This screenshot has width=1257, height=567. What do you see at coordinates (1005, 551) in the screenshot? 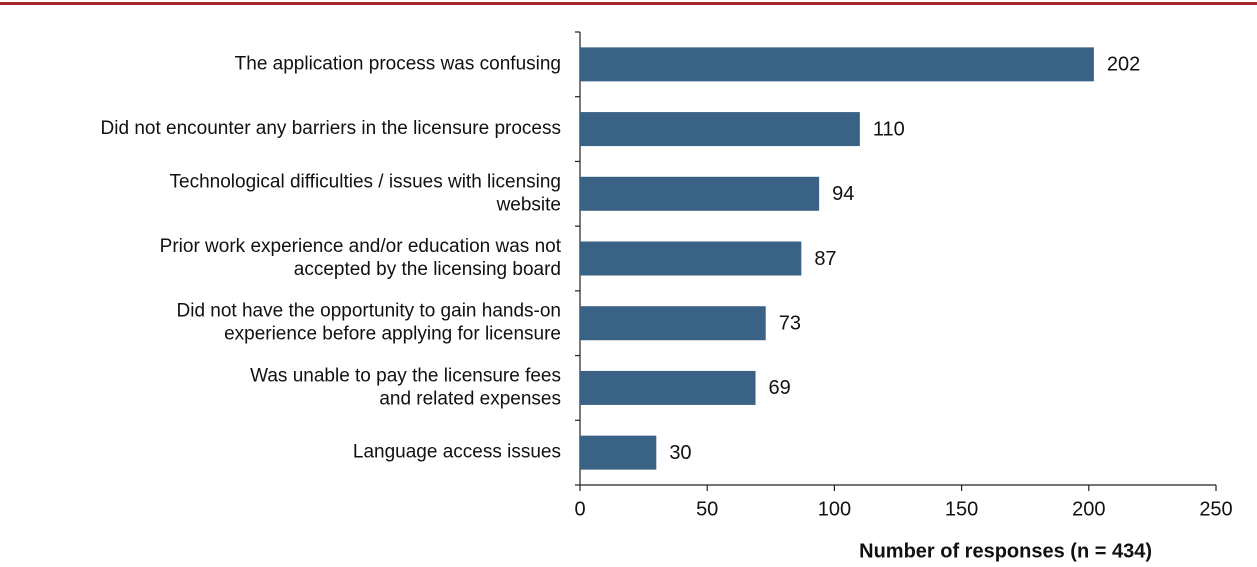
I see `x-axis-label: Number of responses (n = 434)` at bounding box center [1005, 551].